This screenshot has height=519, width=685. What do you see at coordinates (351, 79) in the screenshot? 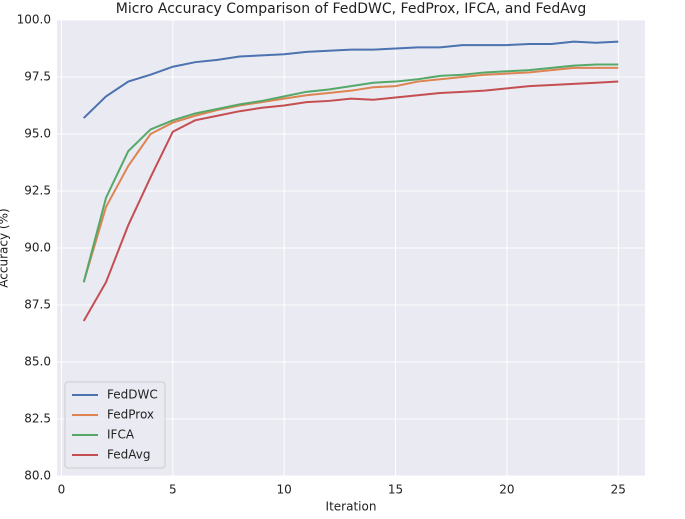
I see `line` at bounding box center [351, 79].